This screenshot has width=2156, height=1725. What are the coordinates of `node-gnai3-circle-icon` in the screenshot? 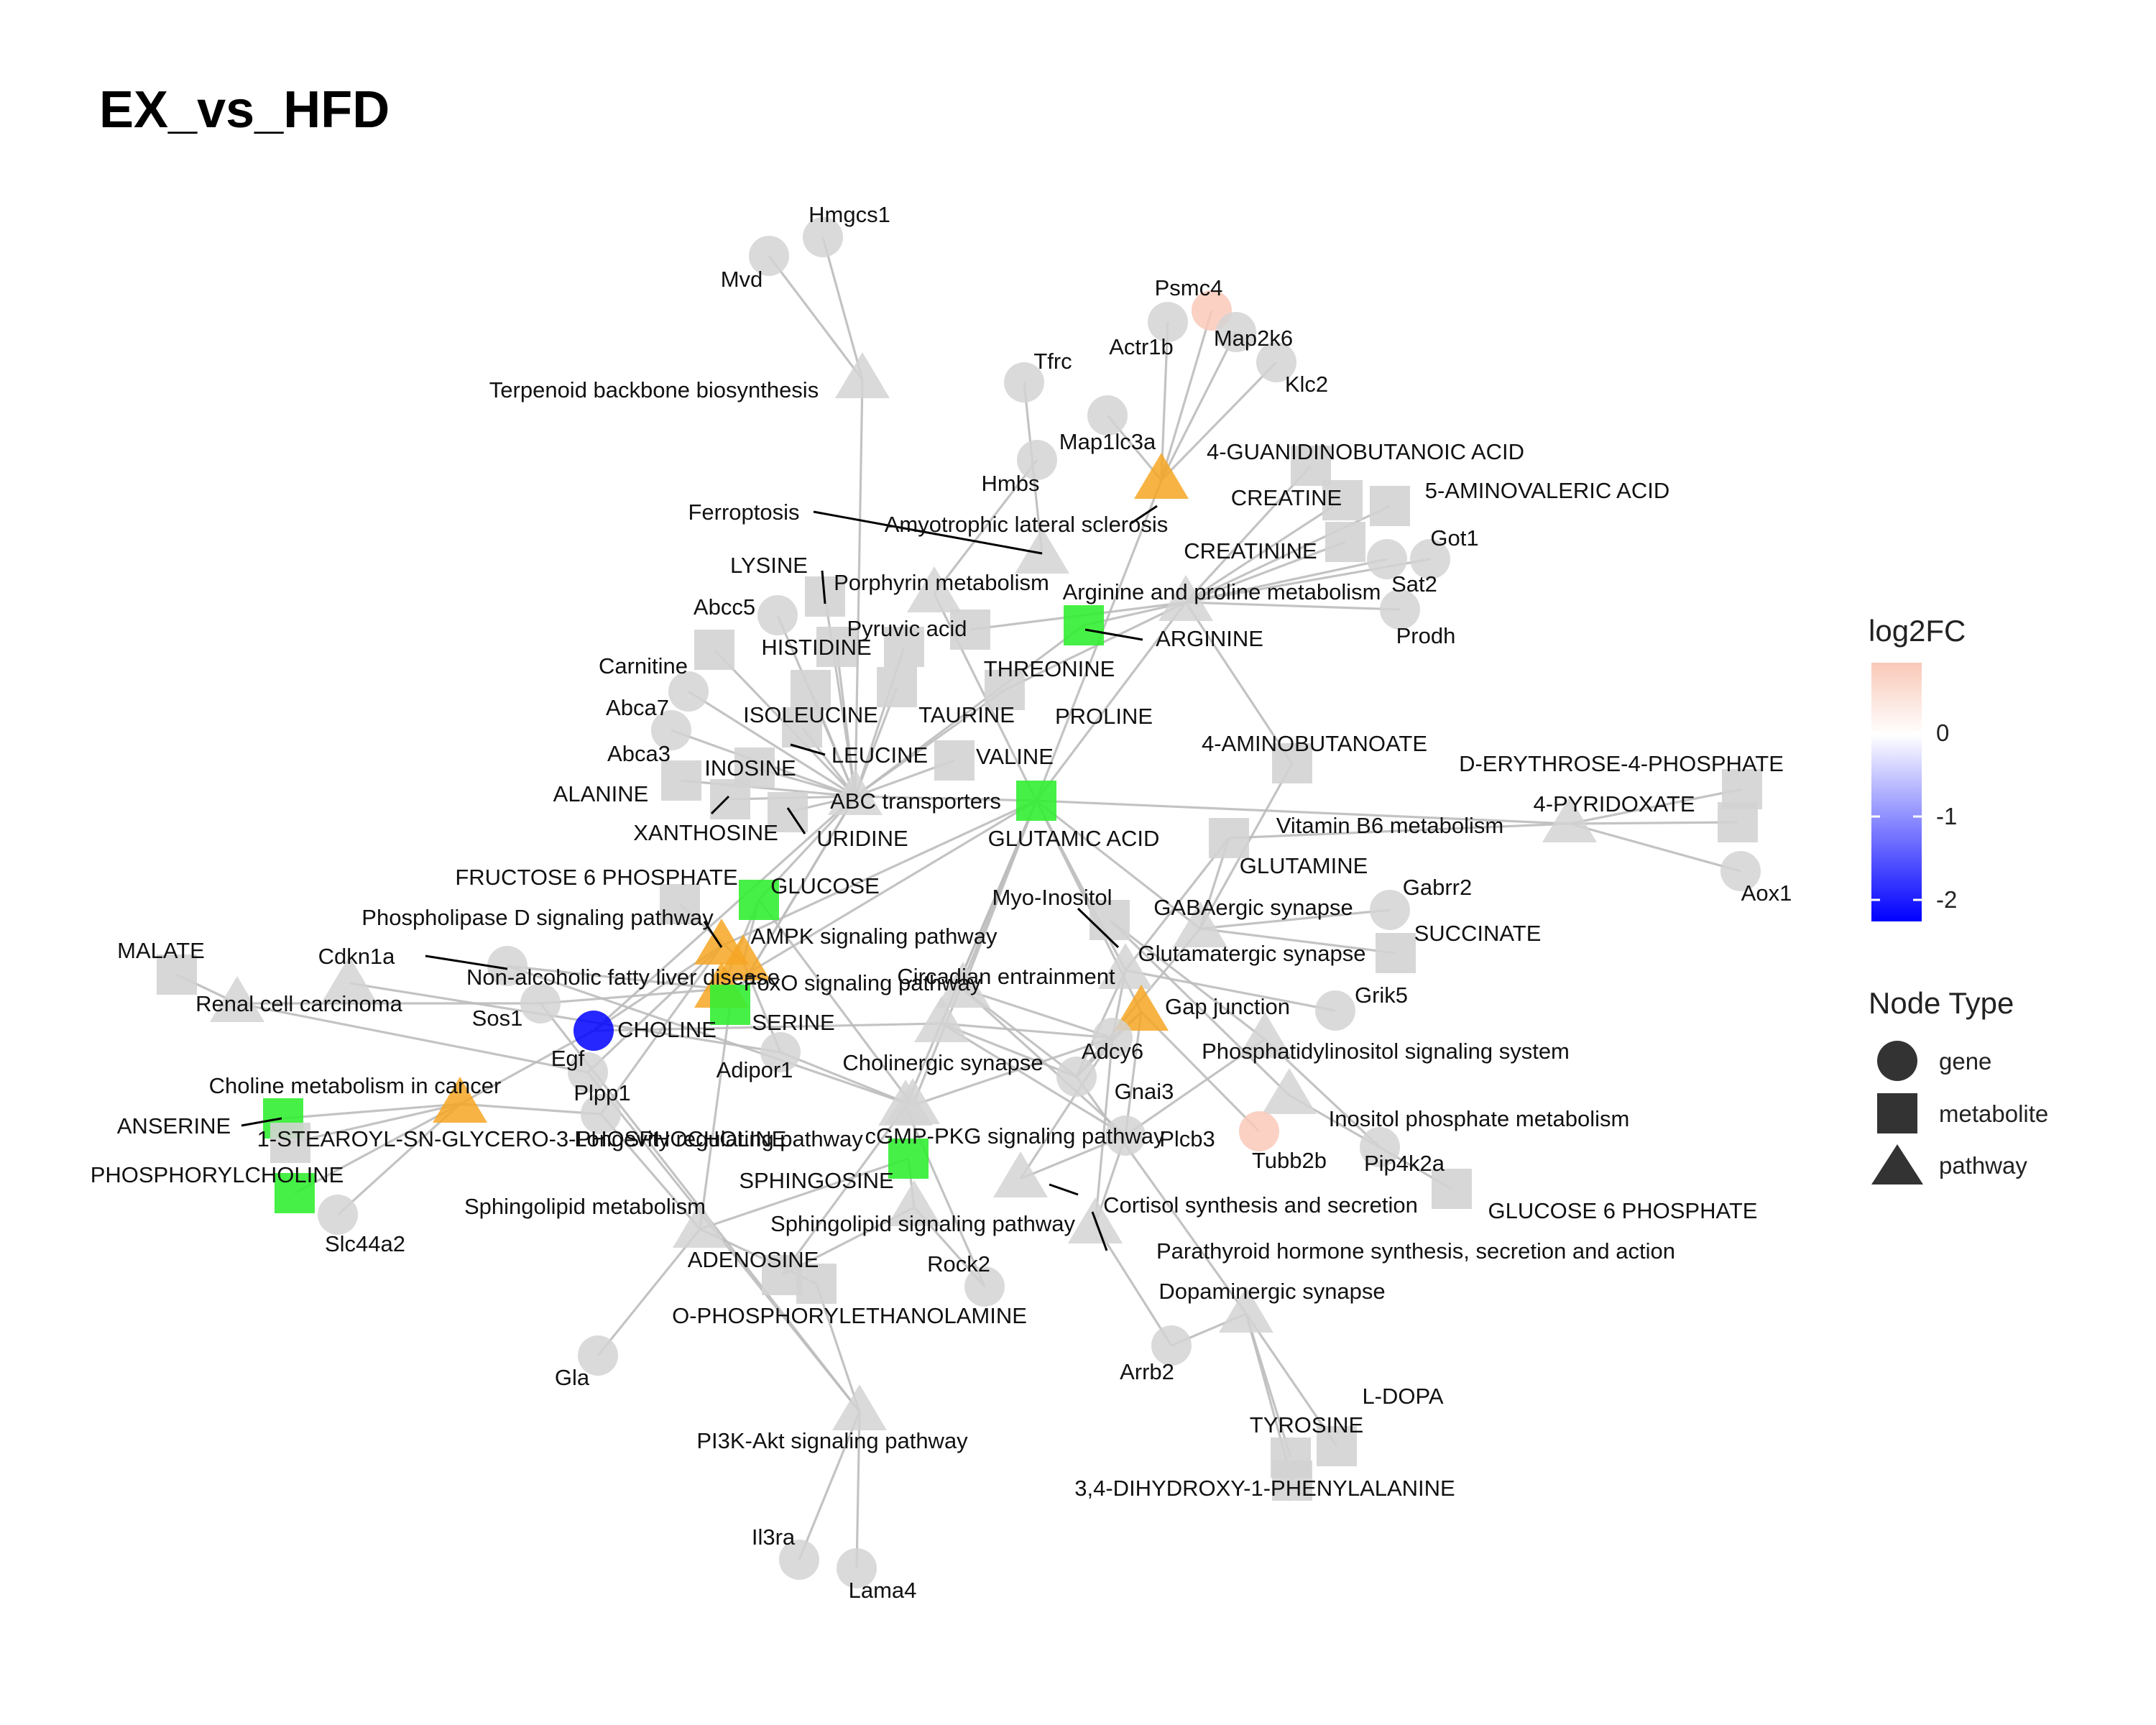 It's located at (1076, 1077).